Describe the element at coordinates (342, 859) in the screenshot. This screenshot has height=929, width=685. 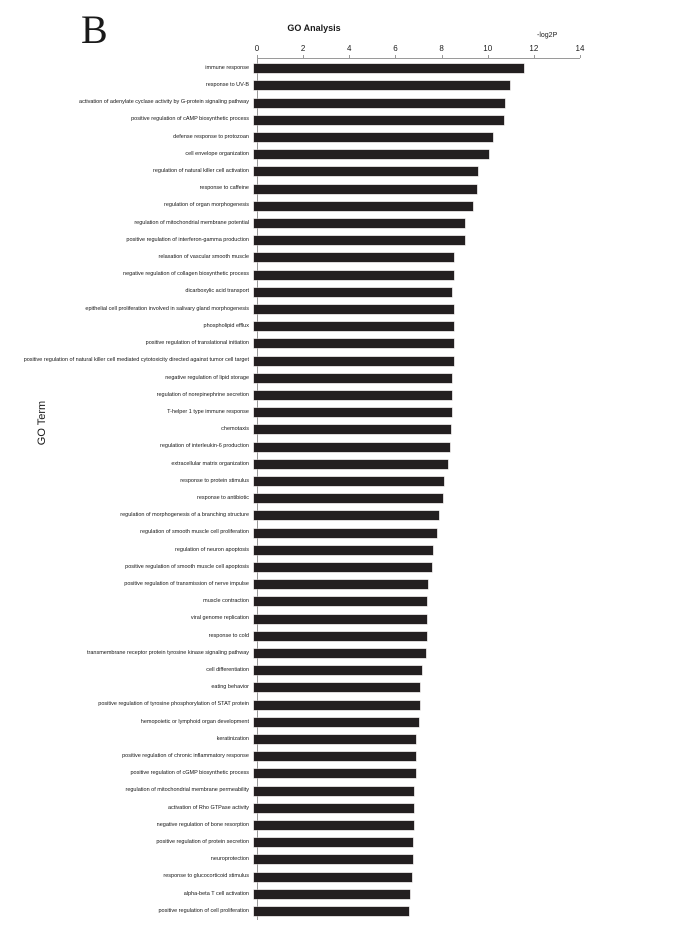
I see `bar-row: neuroprotection` at that location.